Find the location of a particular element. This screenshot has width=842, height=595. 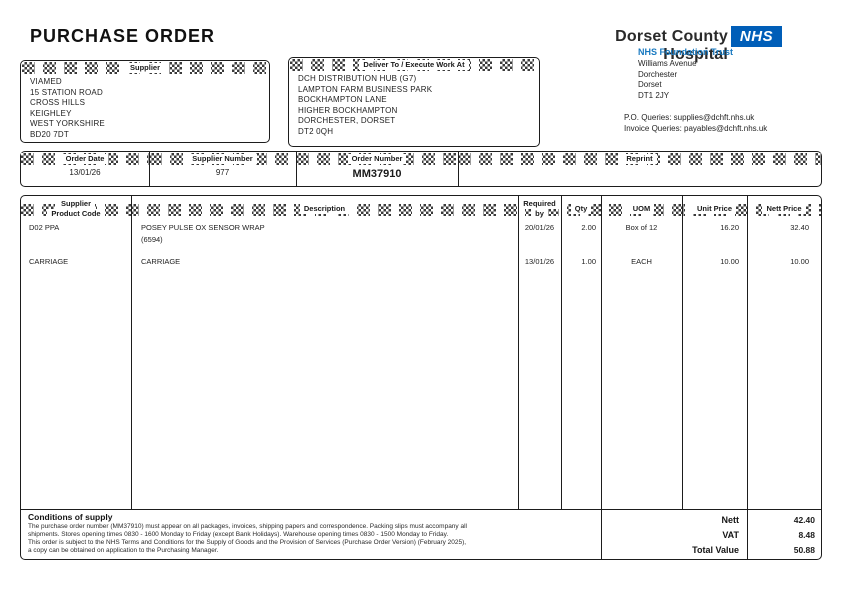

col-header-required-by: Required by is located at coordinates (539, 209).